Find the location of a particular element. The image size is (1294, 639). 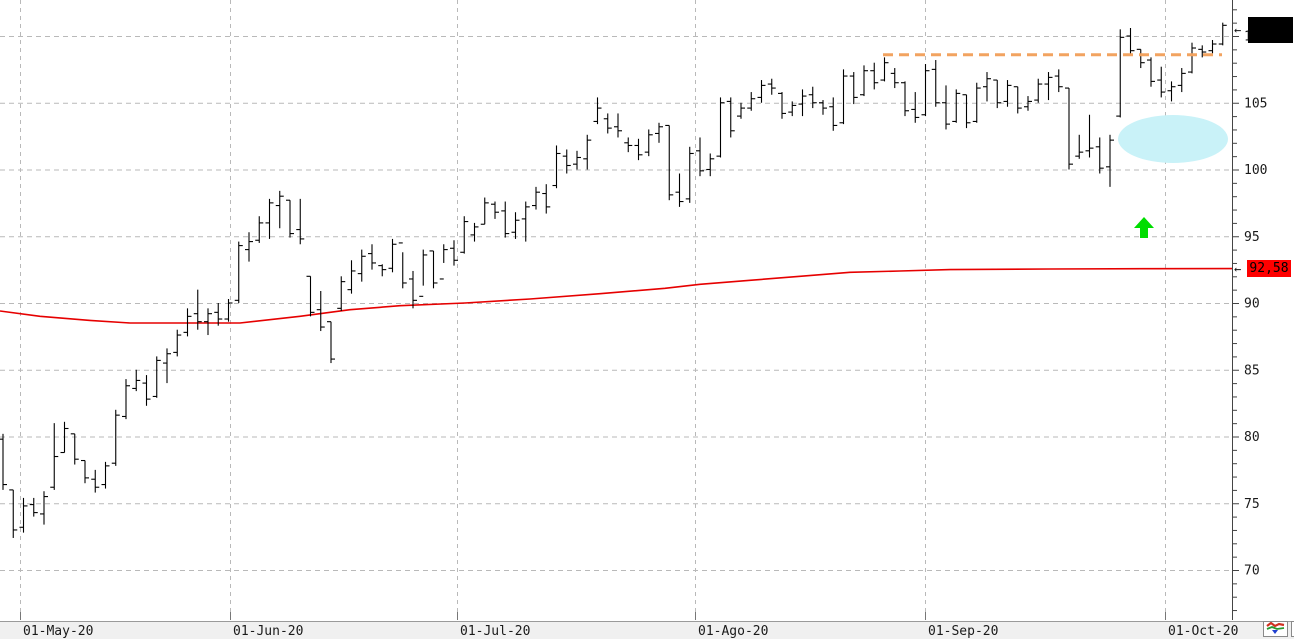

buy-arrow-icon is located at coordinates (1144, 227).